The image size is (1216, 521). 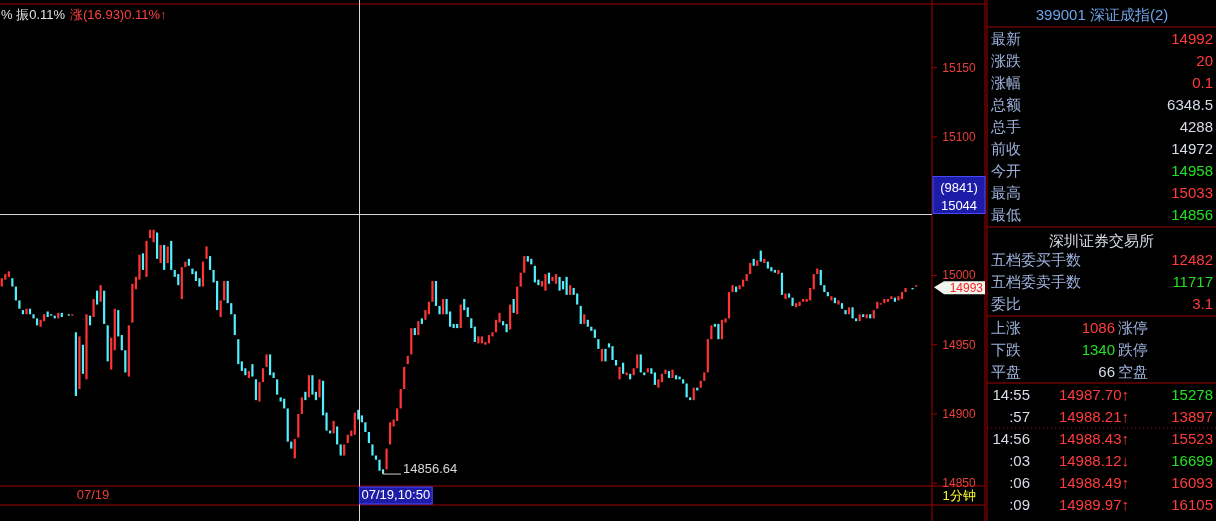 I want to click on text: 最低, so click(x=1006, y=214).